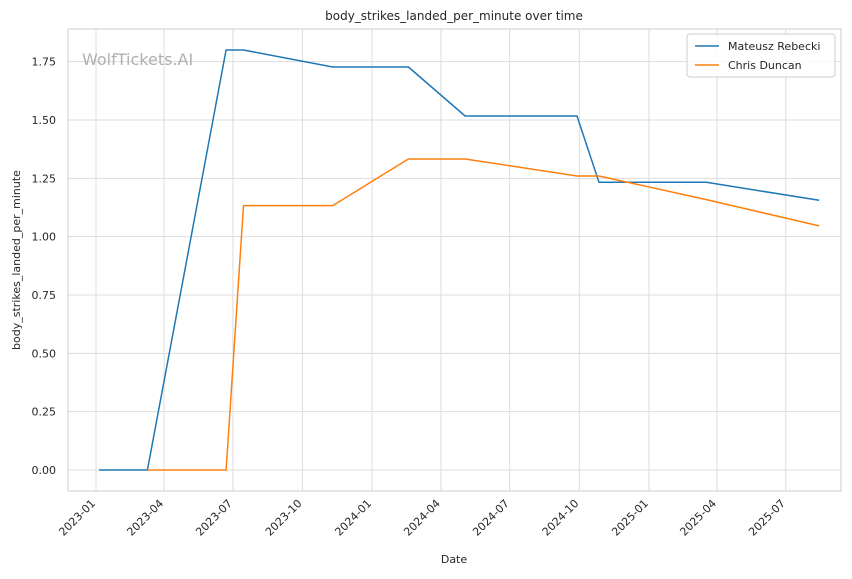 The image size is (852, 579). What do you see at coordinates (44, 266) in the screenshot?
I see `y-tick-labels: 0.00 0.25 0.50 0.75 1.00 1.25 1.50 1.75` at bounding box center [44, 266].